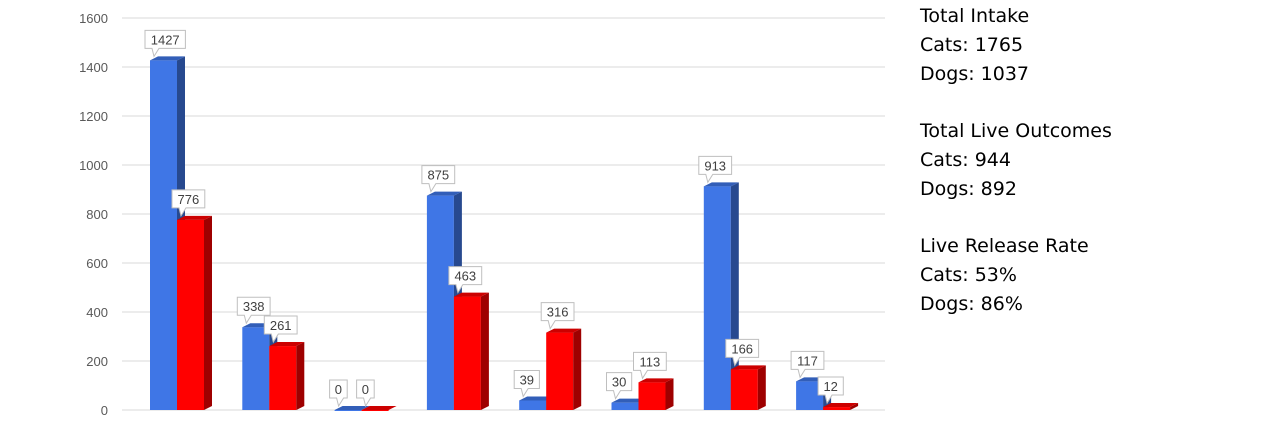 This screenshot has height=430, width=1280. Describe the element at coordinates (465, 276) in the screenshot. I see `svg-text: 463` at that location.